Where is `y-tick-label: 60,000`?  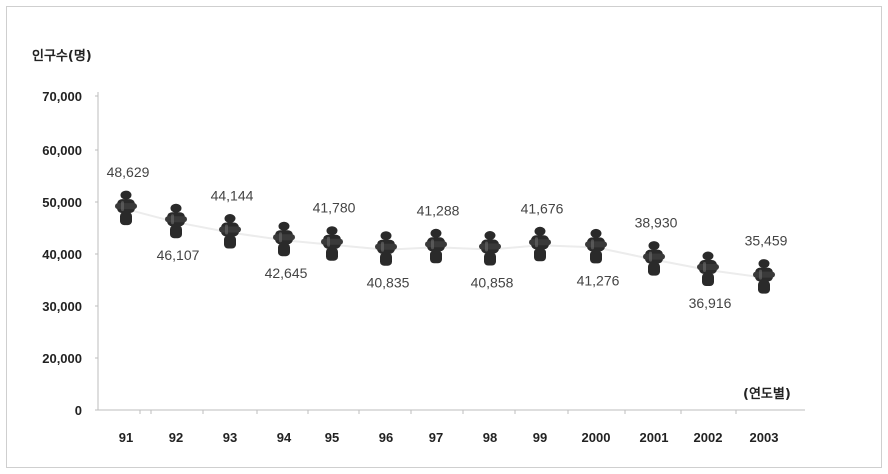
y-tick-label: 60,000 is located at coordinates (62, 150).